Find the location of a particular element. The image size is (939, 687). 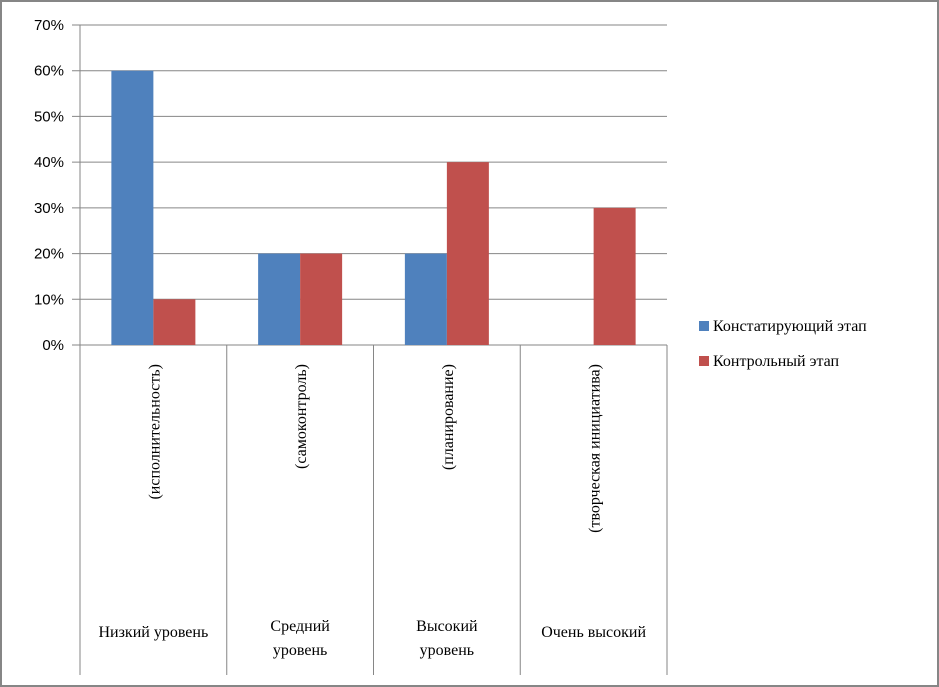

category-sublabel: (планирование) is located at coordinates (448, 417).